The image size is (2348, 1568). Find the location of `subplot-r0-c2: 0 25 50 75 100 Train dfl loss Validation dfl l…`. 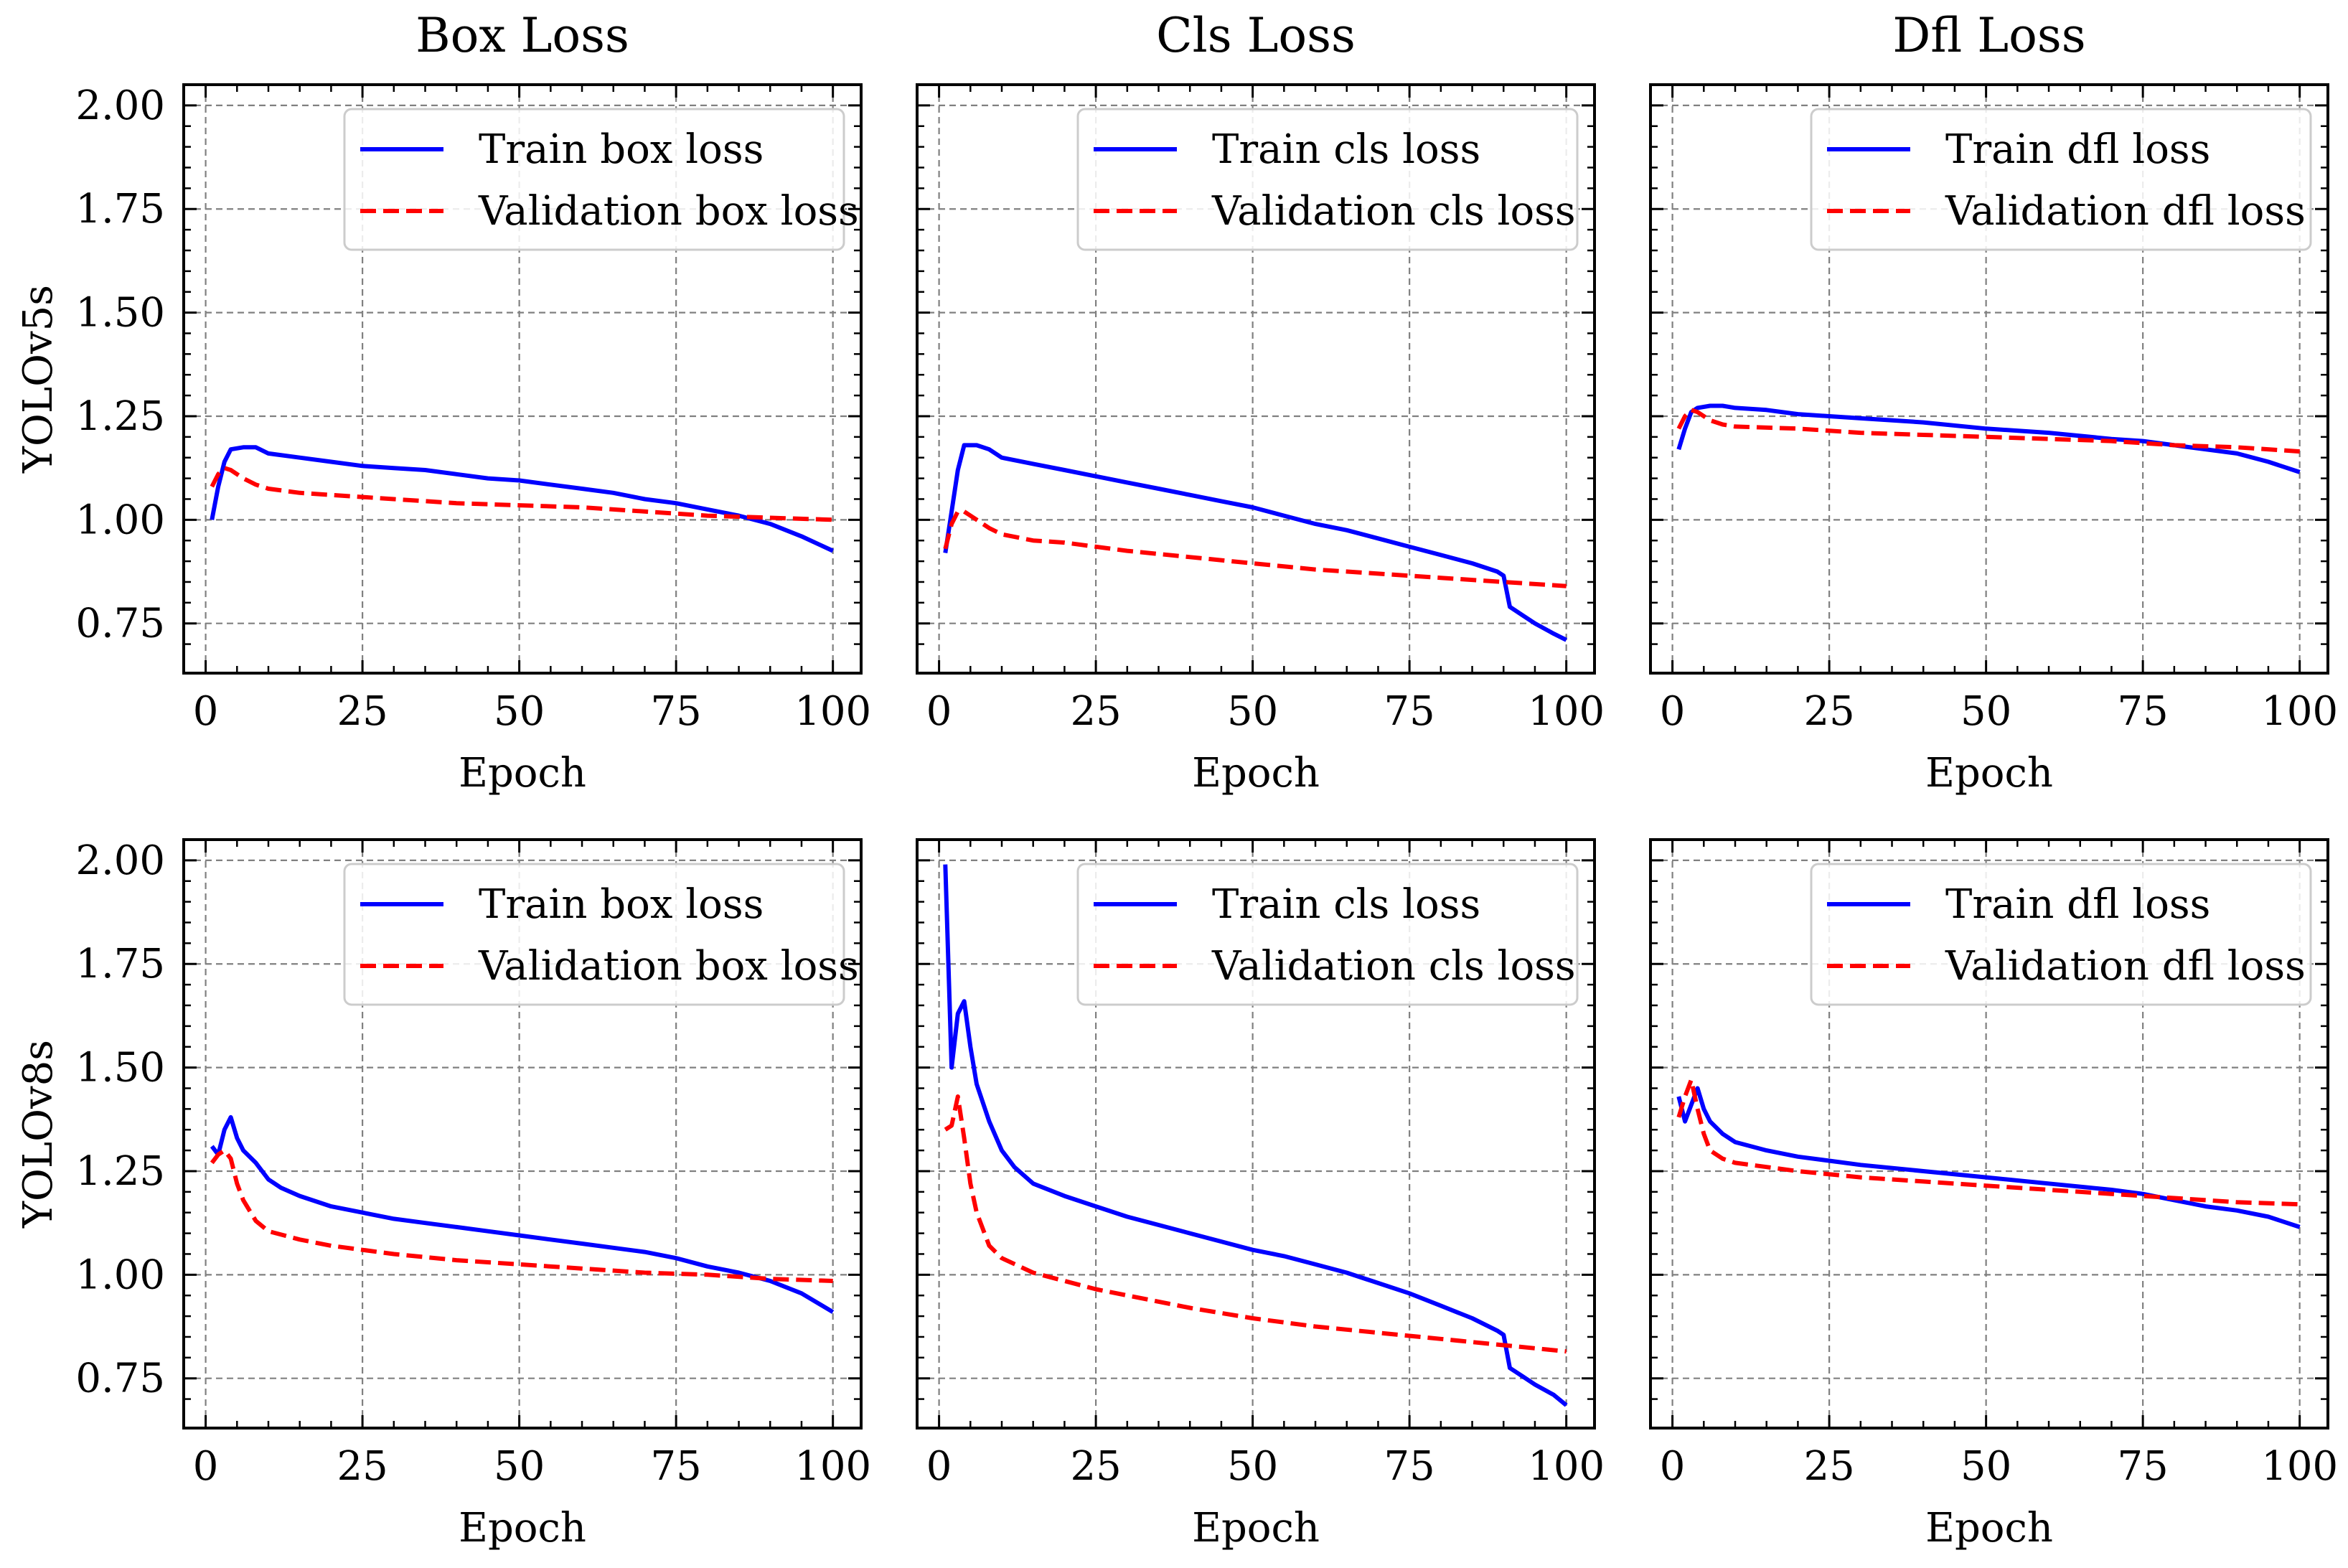

subplot-r0-c2: 0 25 50 75 100 Train dfl loss Validation dfl l… is located at coordinates (1993, 402).